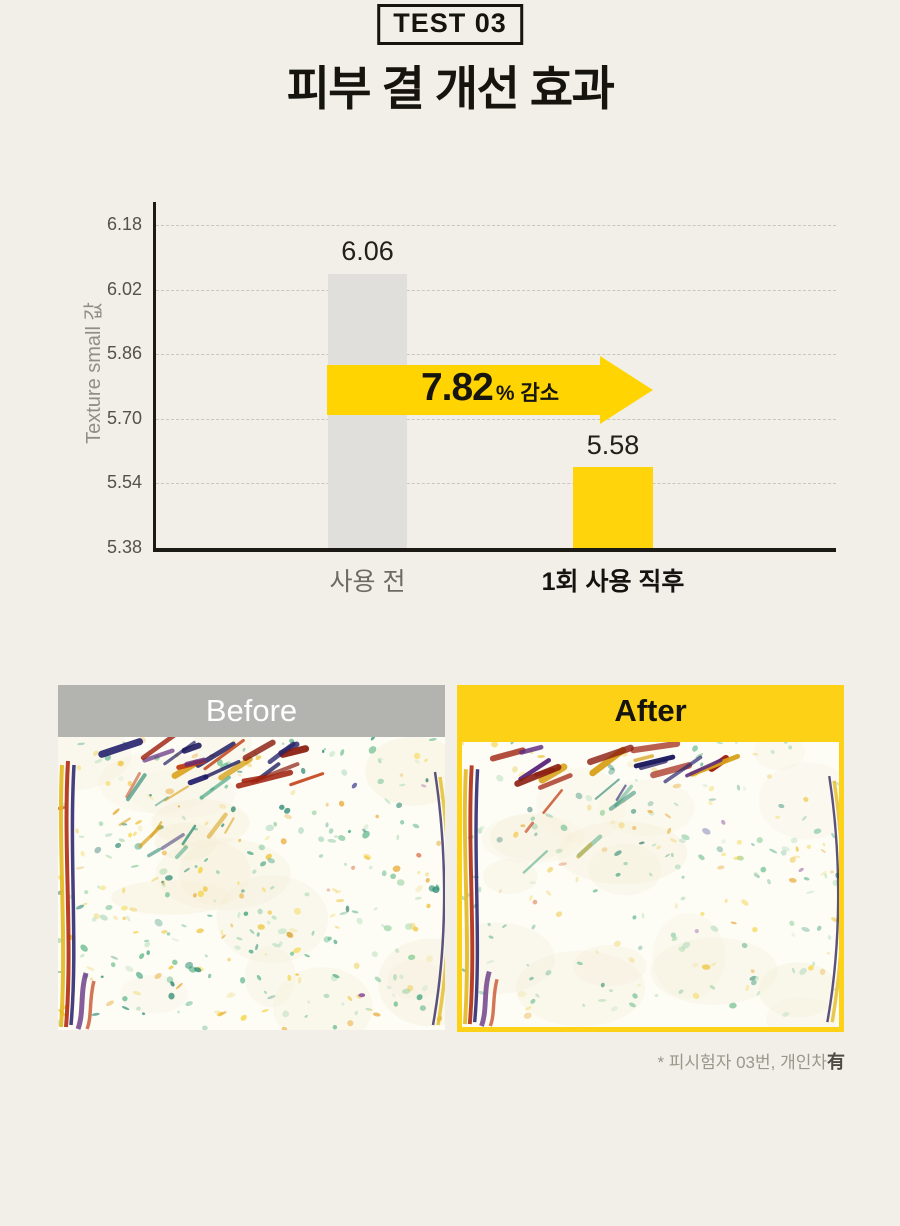  I want to click on decrease-annotation: 7.82% 감소, so click(490, 387).